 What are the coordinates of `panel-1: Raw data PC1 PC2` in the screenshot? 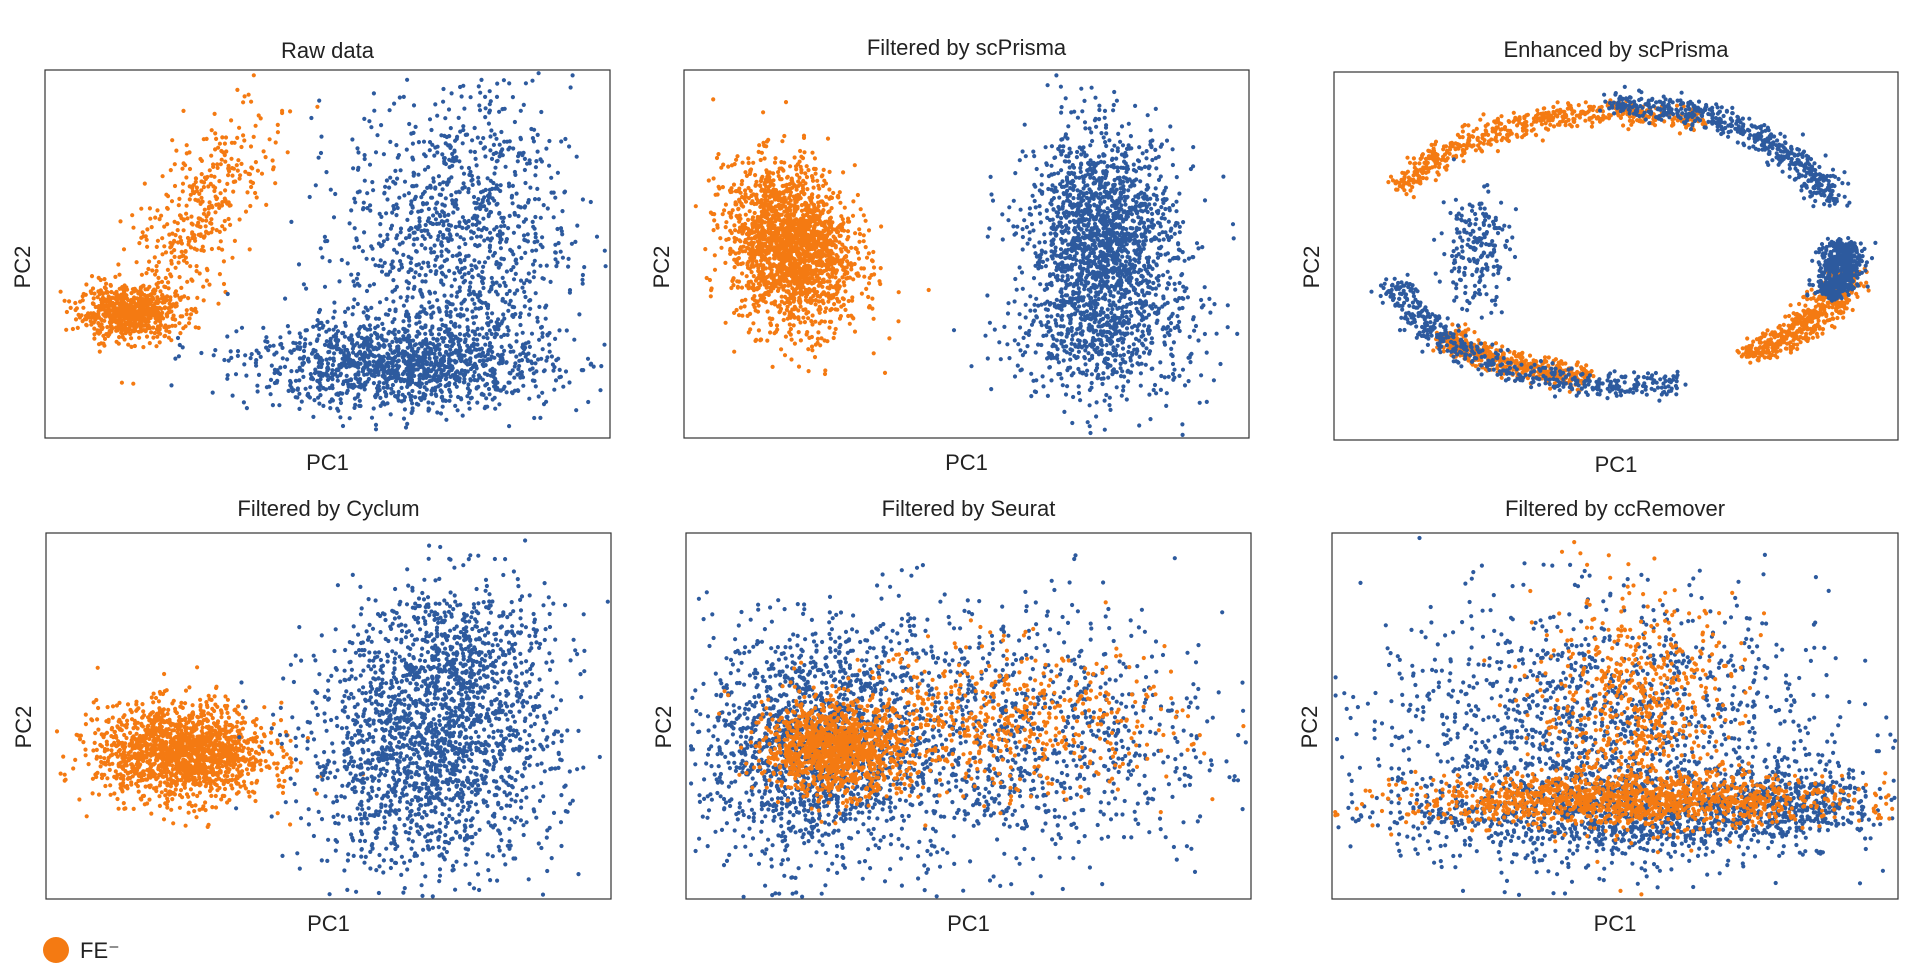 It's located at (310, 256).